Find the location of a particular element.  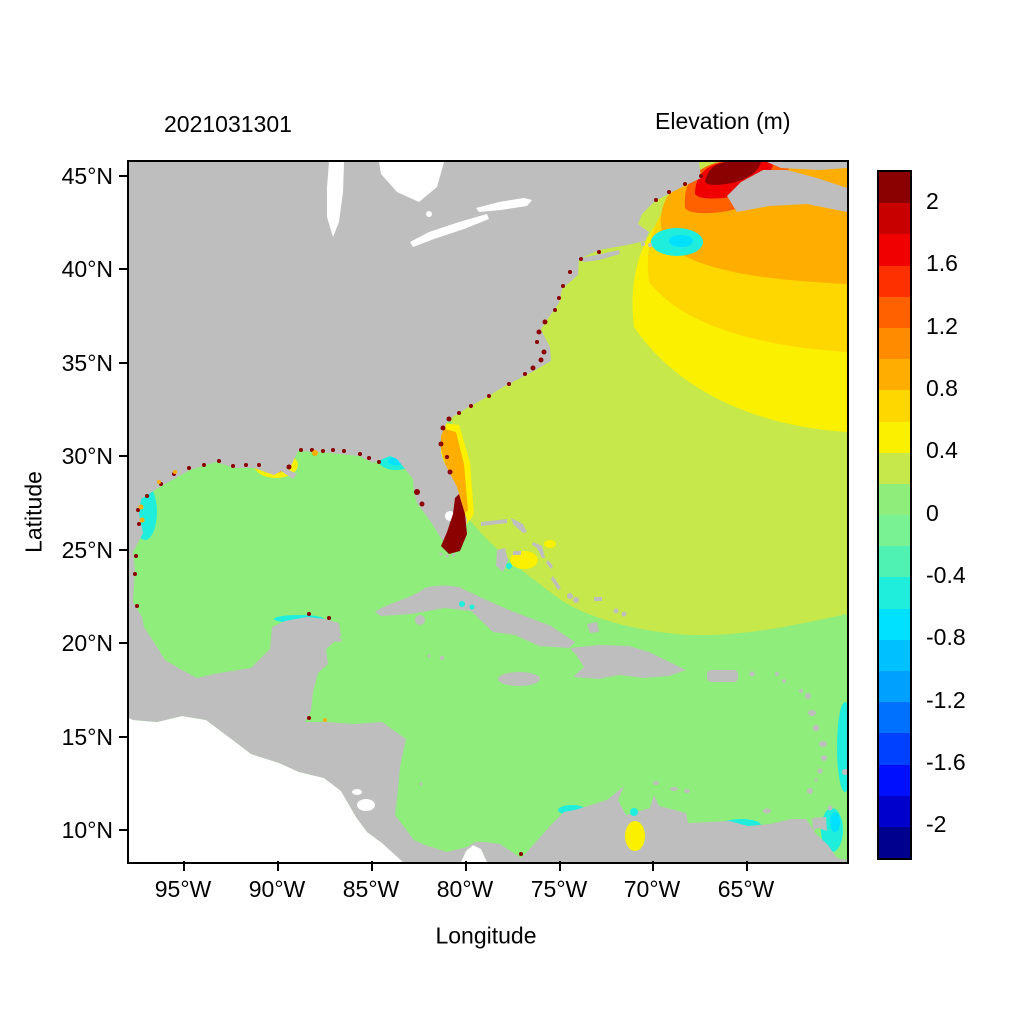

y-tick-30n: 30°N is located at coordinates (88, 456).